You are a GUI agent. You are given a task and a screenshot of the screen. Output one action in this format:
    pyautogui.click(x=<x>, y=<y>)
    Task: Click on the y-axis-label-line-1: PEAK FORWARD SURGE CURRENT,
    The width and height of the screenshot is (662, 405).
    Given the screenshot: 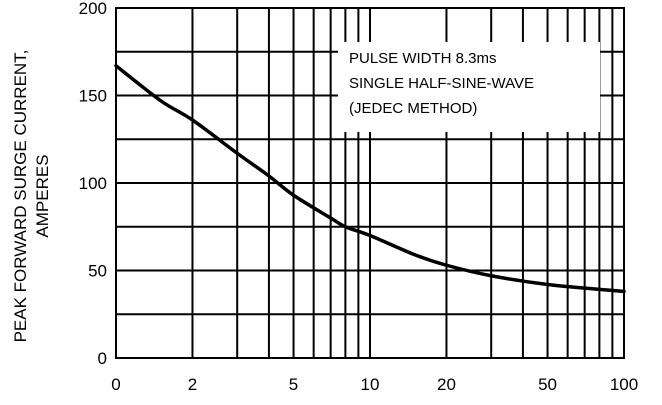 What is the action you would take?
    pyautogui.click(x=20, y=196)
    